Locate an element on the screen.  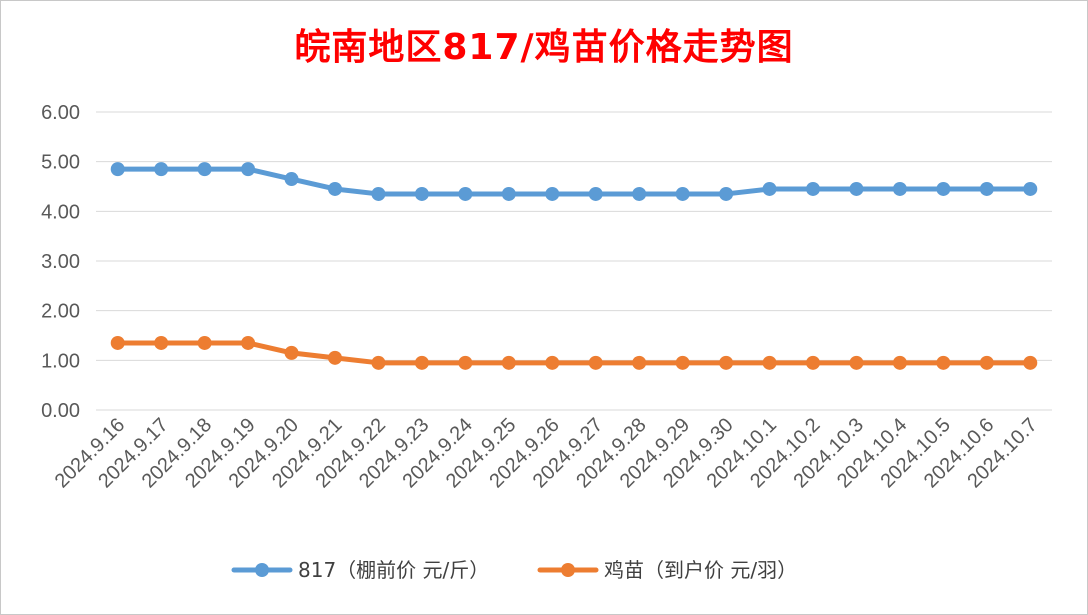
legend-item: 817（棚前价 元/斤） is located at coordinates (360, 570).